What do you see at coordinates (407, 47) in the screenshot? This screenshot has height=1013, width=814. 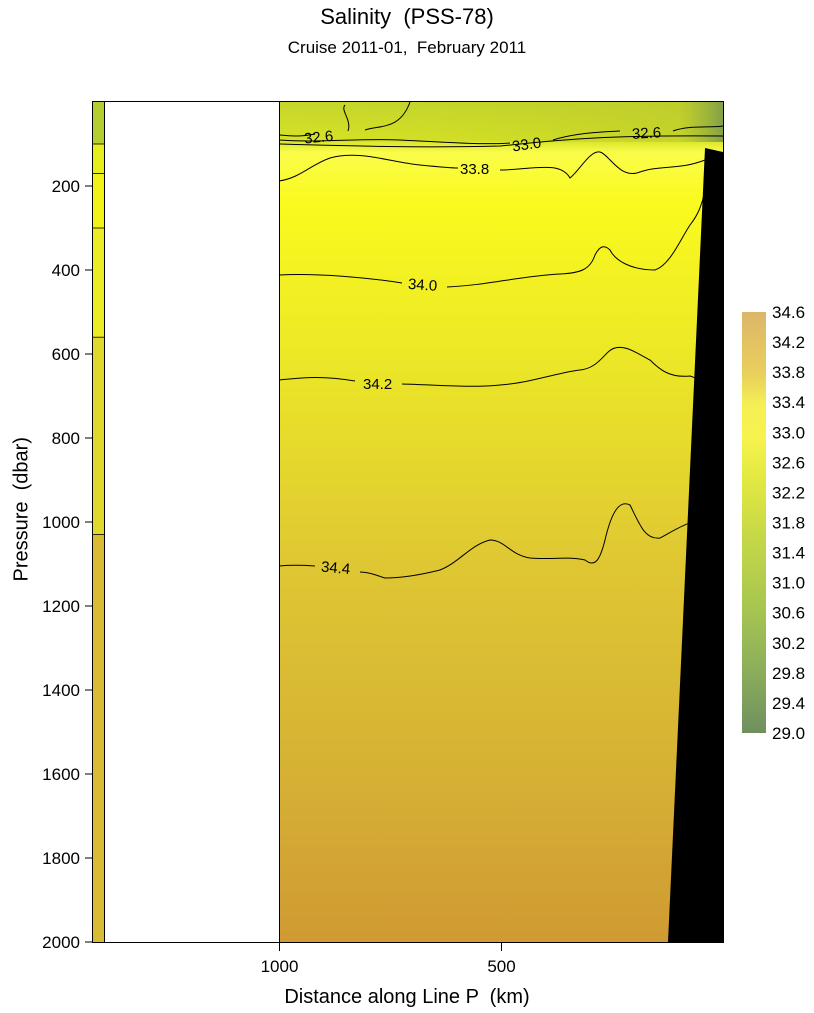 I see `chart-subtitle: Cruise 2011-01, February 2011` at bounding box center [407, 47].